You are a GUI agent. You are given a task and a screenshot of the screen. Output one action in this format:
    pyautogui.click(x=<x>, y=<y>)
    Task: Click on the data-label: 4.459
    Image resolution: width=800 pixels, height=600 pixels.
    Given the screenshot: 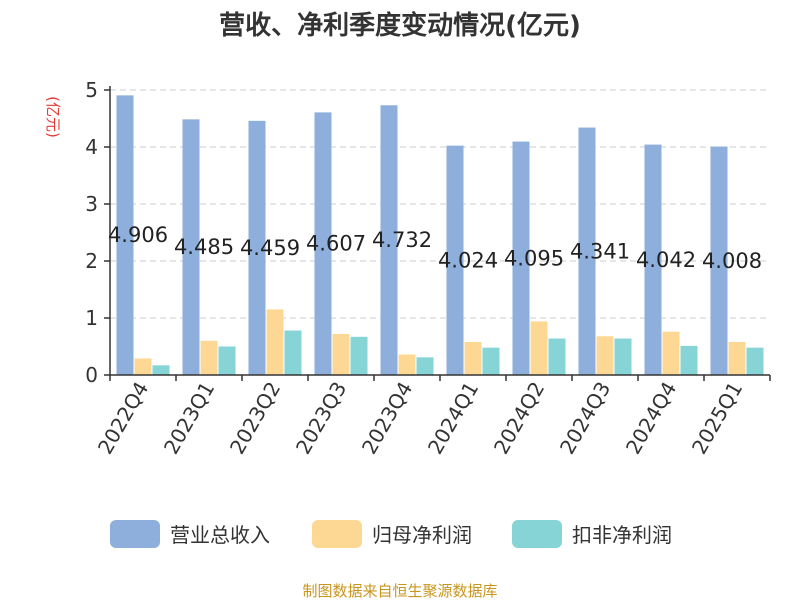 What is the action you would take?
    pyautogui.click(x=270, y=248)
    